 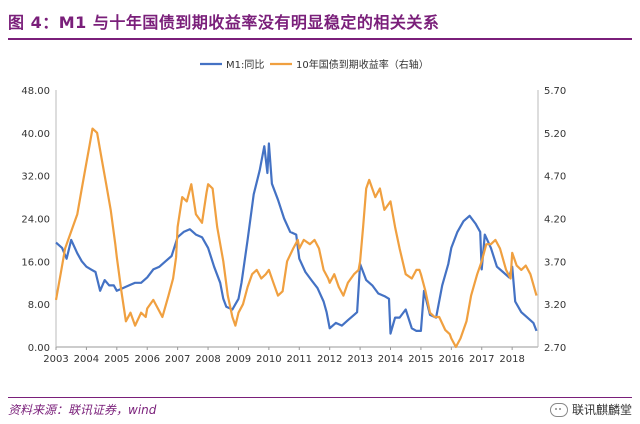 I want to click on y-left-tick-label: 32.00, so click(x=35, y=177).